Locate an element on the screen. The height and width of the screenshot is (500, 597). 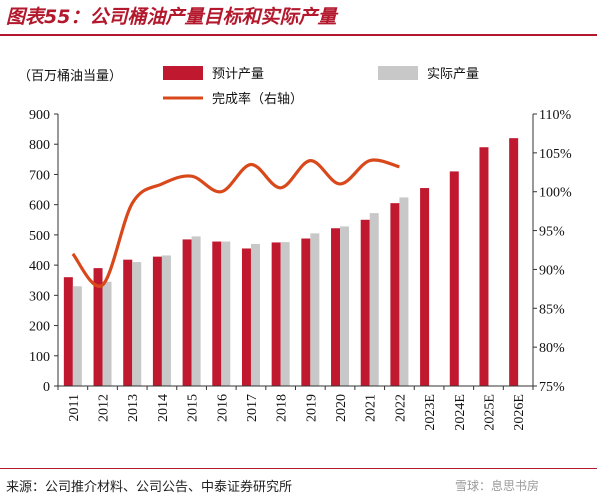
bar-actual-2013 is located at coordinates (137, 324).